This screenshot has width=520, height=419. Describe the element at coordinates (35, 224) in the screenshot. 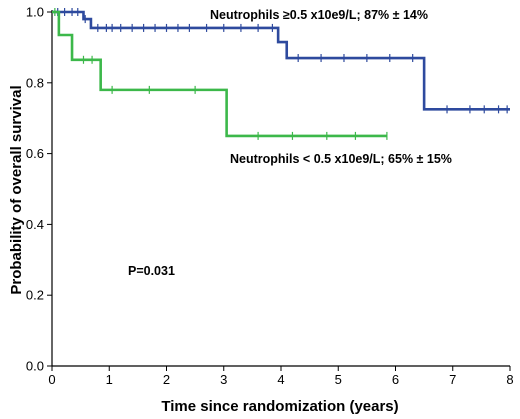

I see `y-tick-label: 0.4` at that location.